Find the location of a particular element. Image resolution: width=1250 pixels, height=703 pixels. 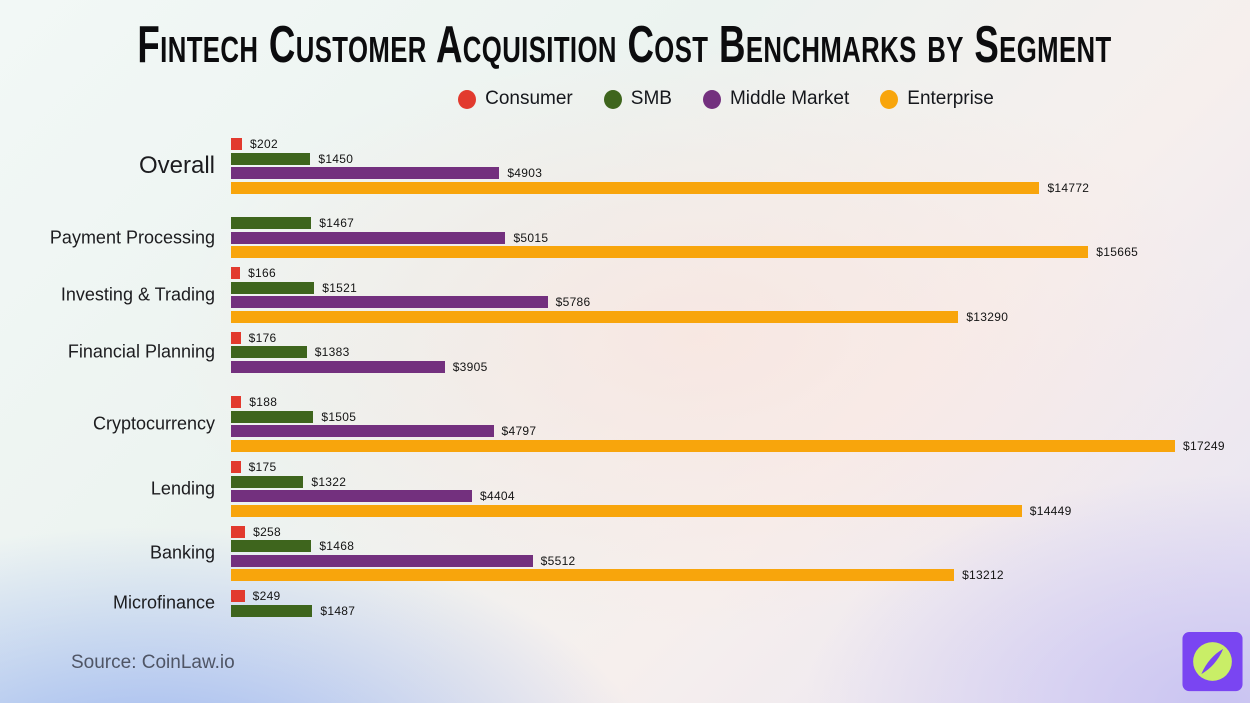

bar-financial-planning-middle-market is located at coordinates (338, 366).